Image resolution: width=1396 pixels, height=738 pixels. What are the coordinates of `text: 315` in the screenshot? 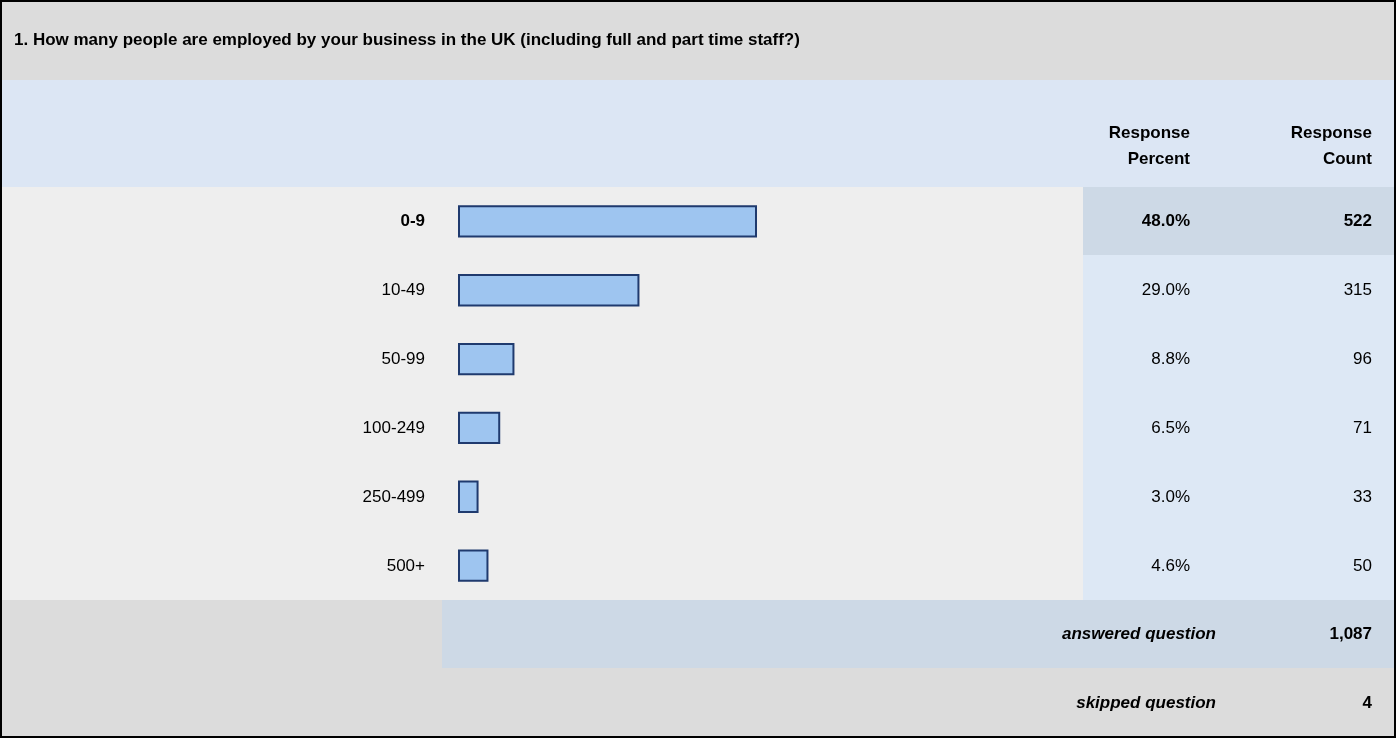 It's located at (1357, 290).